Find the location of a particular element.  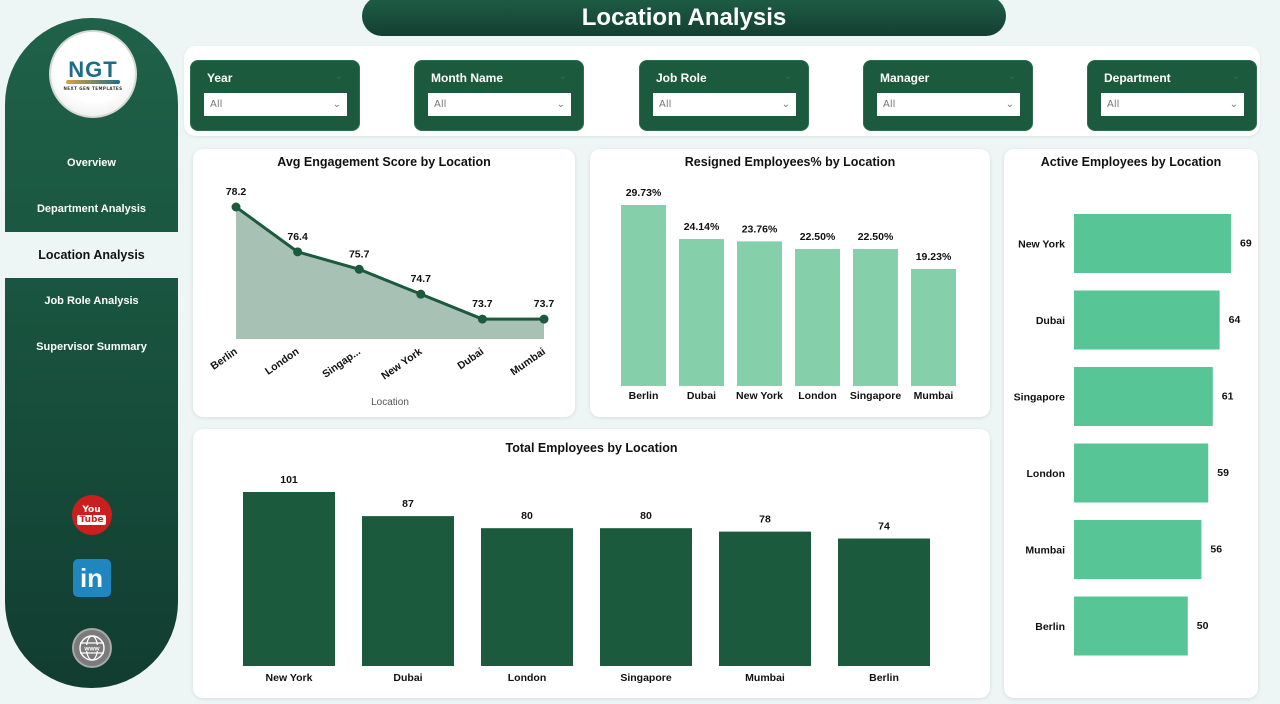

sidebar-item-label: Location Analysis is located at coordinates (91, 255).